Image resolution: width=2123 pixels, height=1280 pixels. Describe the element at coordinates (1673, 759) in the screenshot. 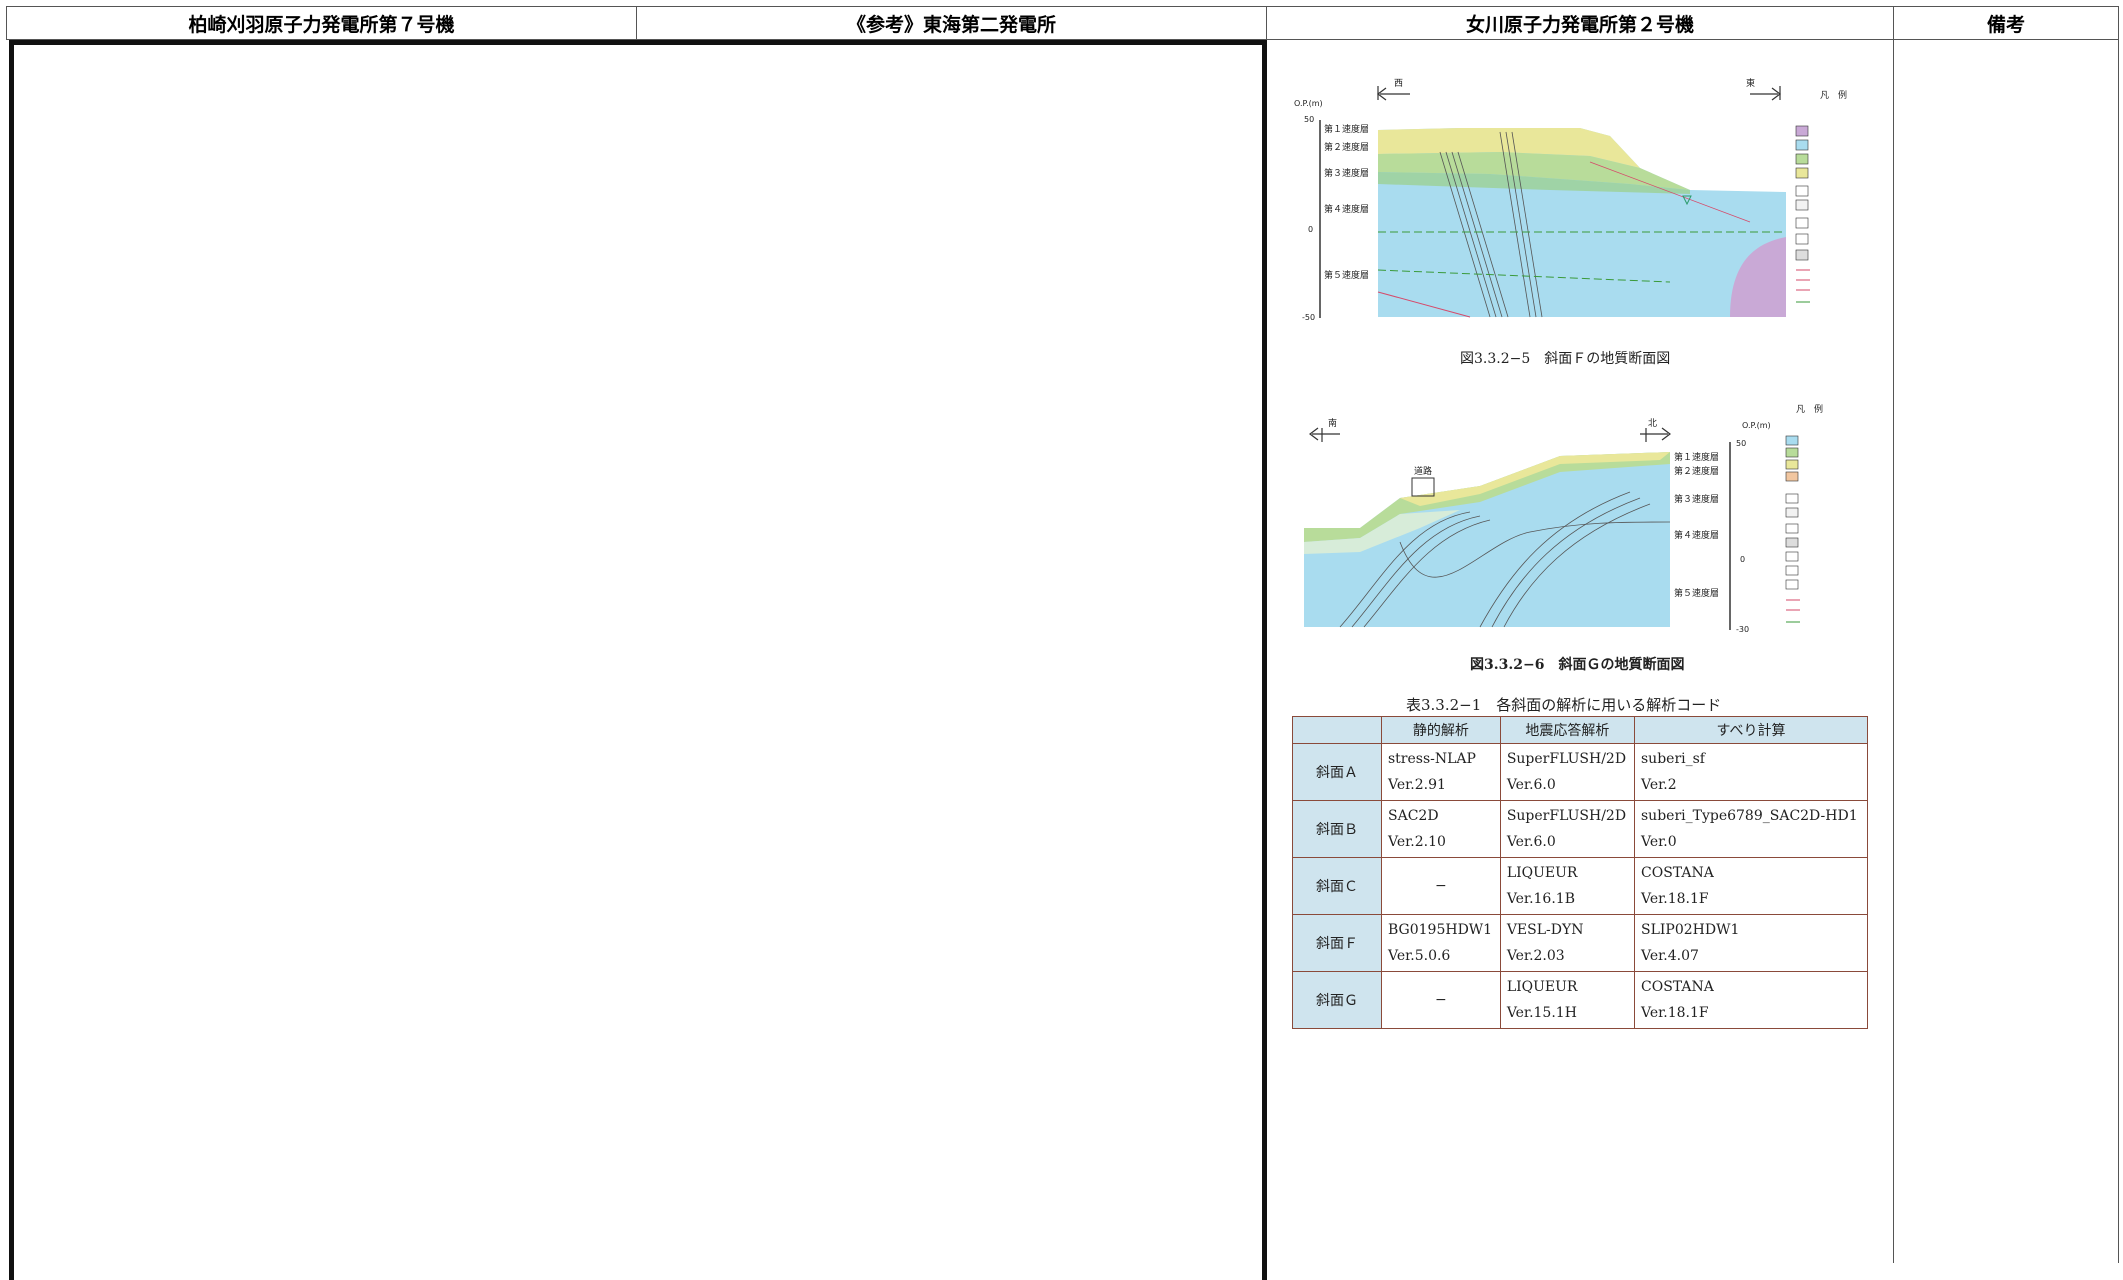

I see `slip-code: suberi_sf` at that location.